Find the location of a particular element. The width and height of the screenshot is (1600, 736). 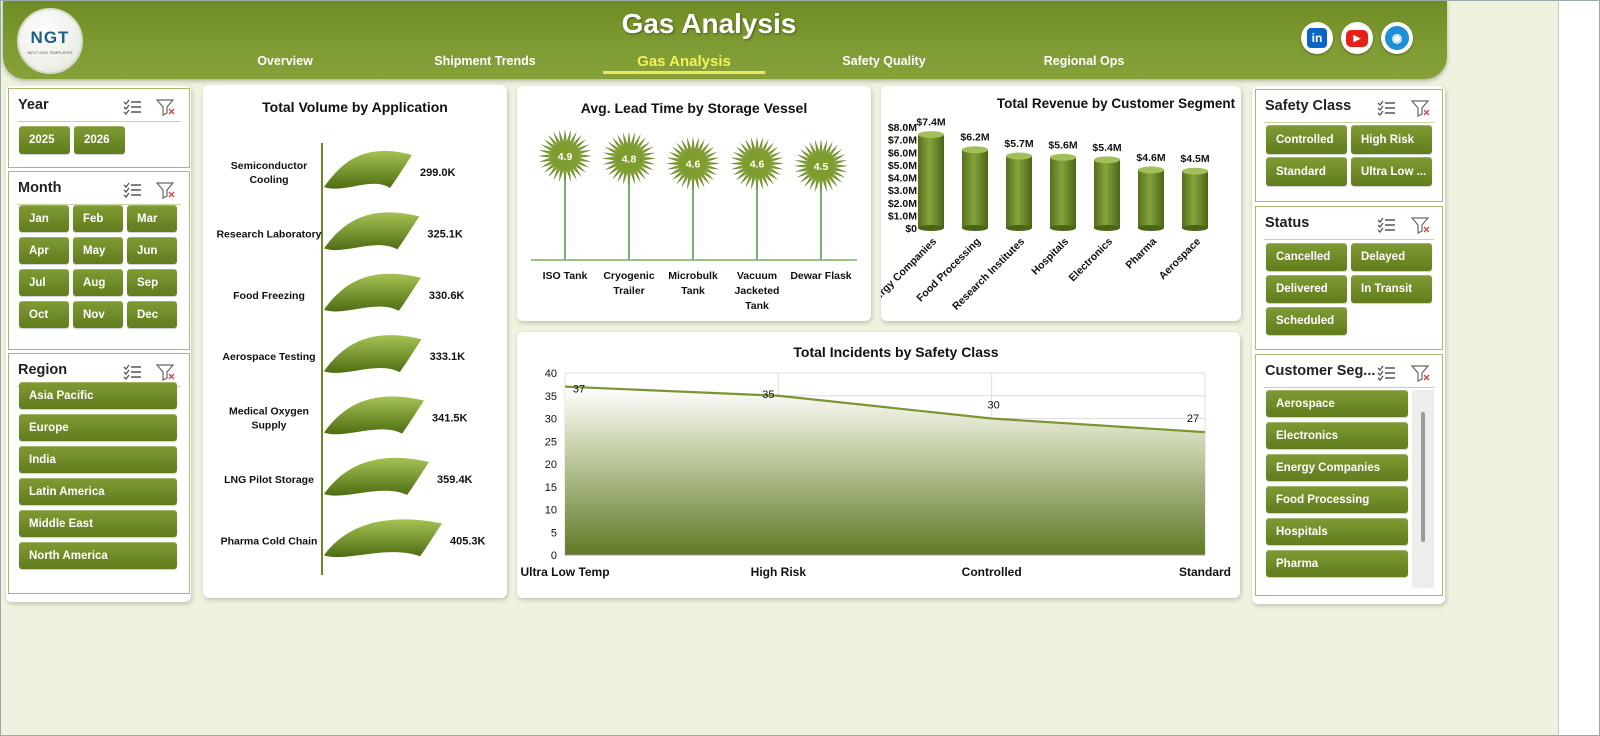

linkedin-button: in is located at coordinates (1317, 38).